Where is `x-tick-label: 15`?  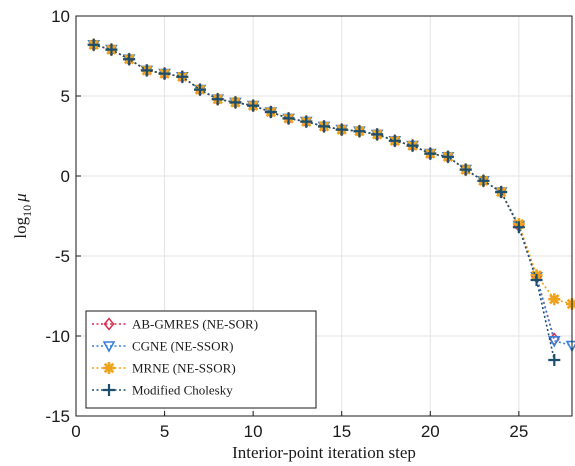
x-tick-label: 15 is located at coordinates (341, 431).